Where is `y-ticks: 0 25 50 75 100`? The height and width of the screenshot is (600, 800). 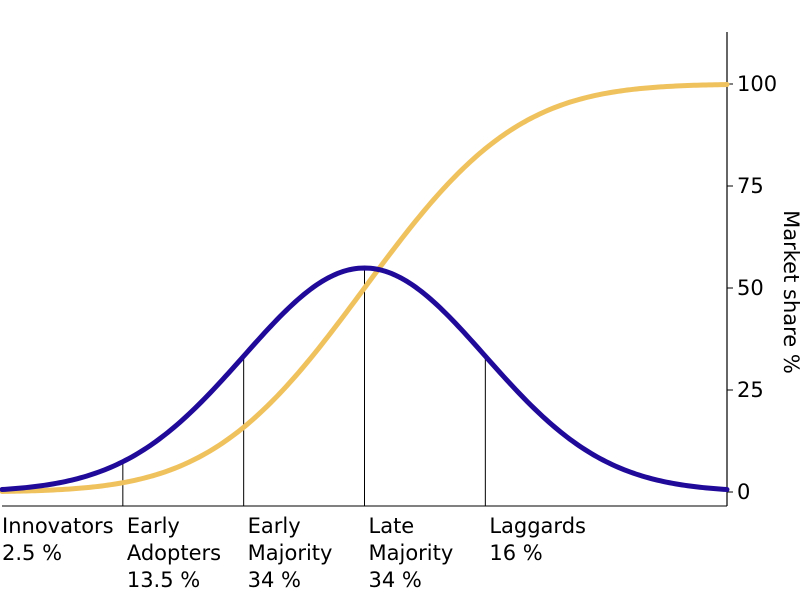 y-ticks: 0 25 50 75 100 is located at coordinates (752, 288).